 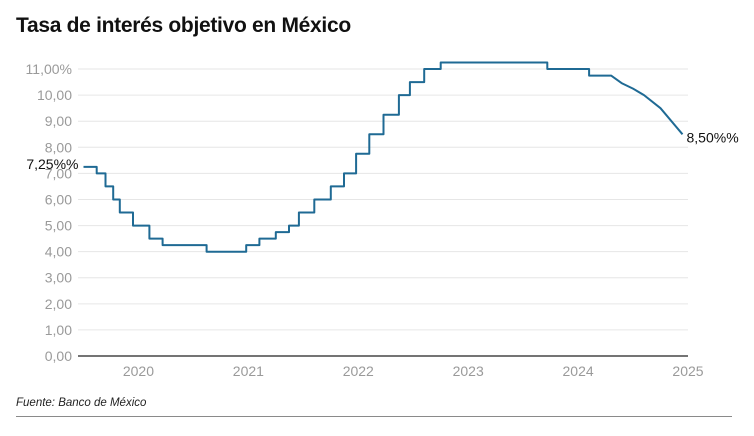 I want to click on y-tick-label: 4,00, so click(x=58, y=252).